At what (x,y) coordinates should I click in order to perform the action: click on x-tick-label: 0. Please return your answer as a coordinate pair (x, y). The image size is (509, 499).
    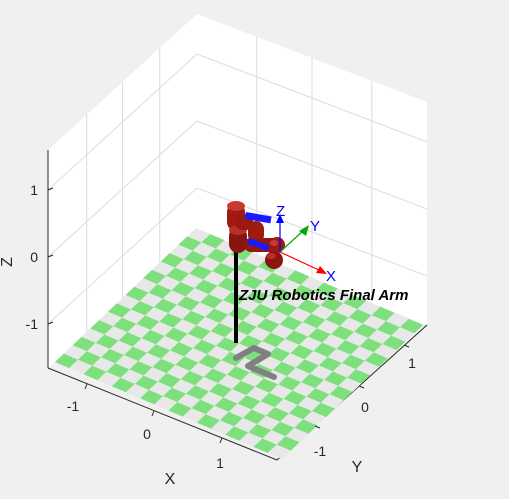
    Looking at the image, I should click on (147, 434).